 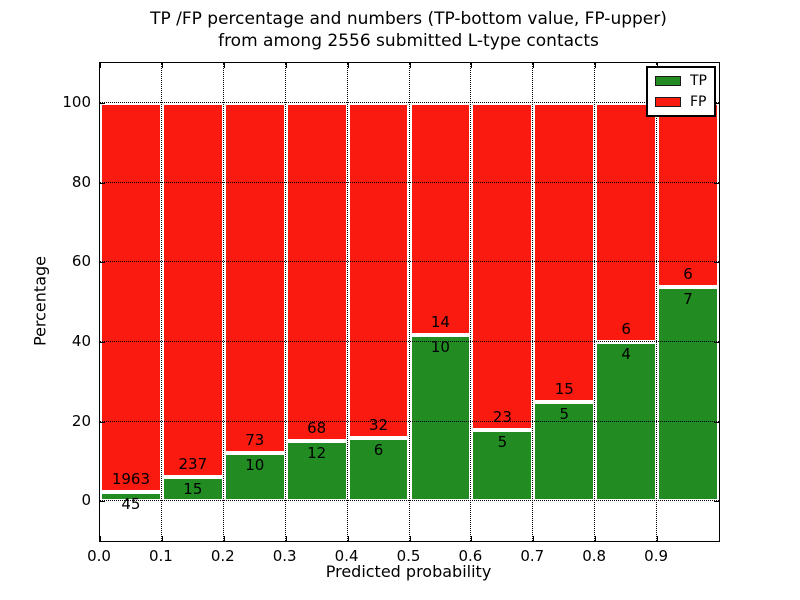 I want to click on fp-swatch-icon, so click(x=668, y=102).